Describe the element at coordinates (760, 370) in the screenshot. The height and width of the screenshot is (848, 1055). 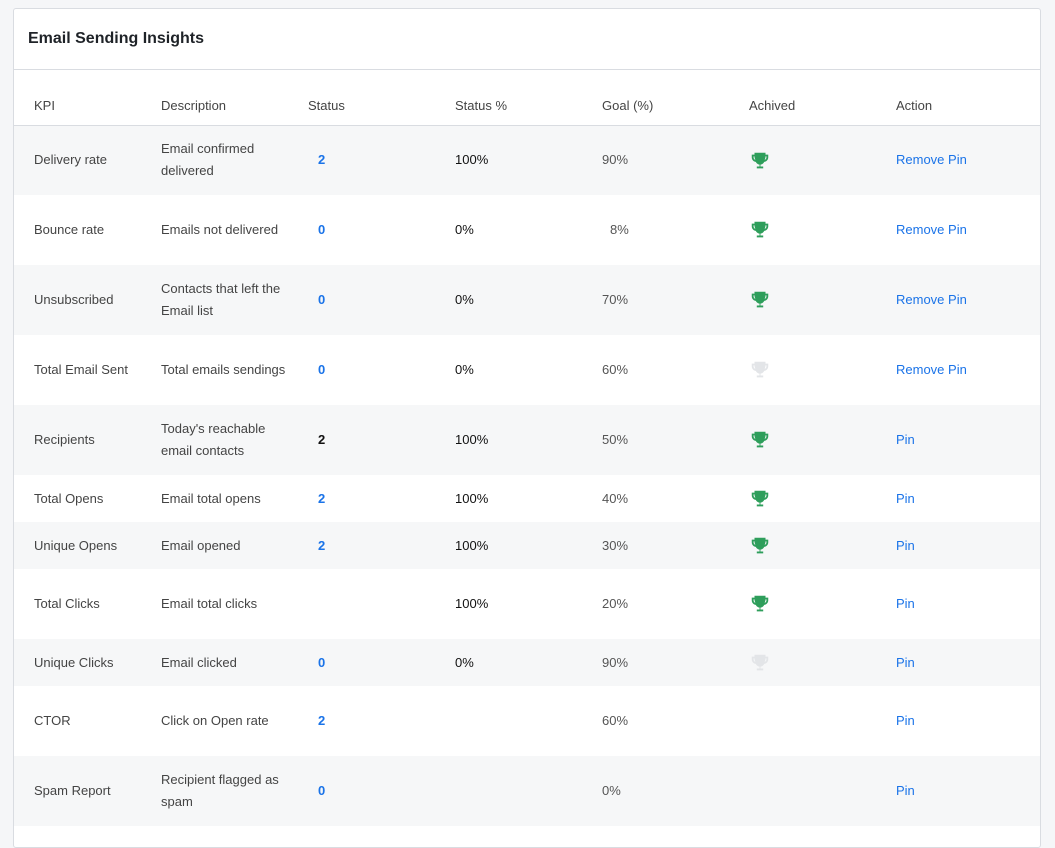
I see `trophy-not-achieved-icon` at that location.